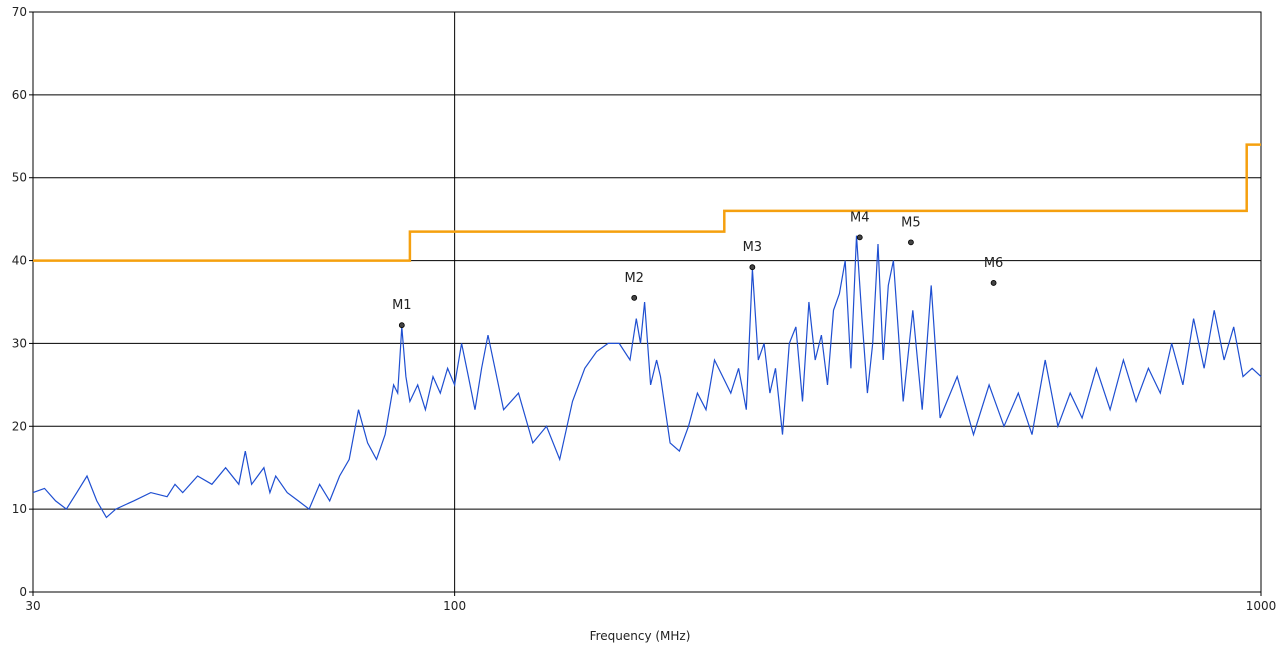 The height and width of the screenshot is (648, 1285). Describe the element at coordinates (23, 592) in the screenshot. I see `y-tick-label: 0` at that location.